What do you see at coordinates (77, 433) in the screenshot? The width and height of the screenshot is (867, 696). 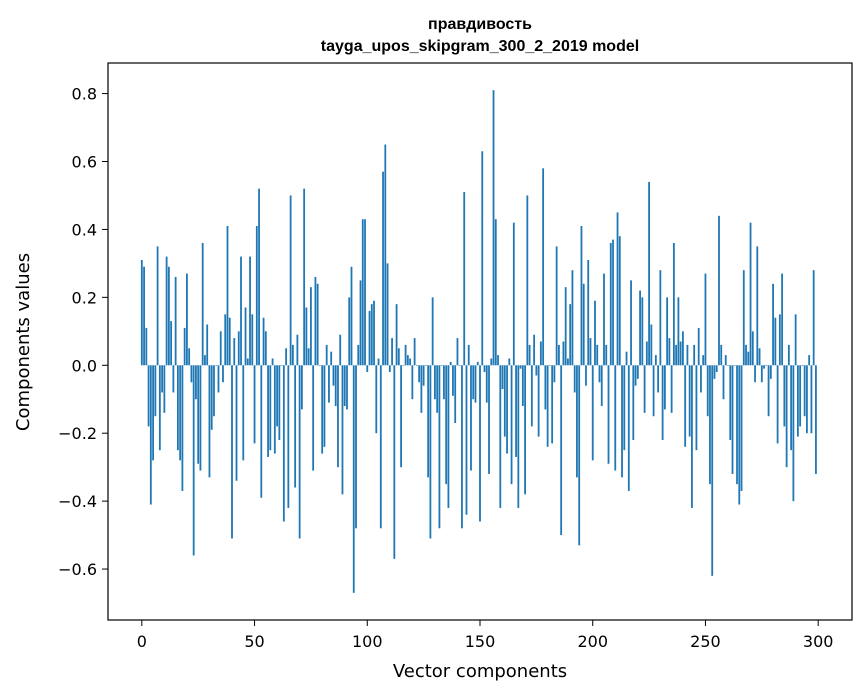 I see `y-tick-label: −0.2` at bounding box center [77, 433].